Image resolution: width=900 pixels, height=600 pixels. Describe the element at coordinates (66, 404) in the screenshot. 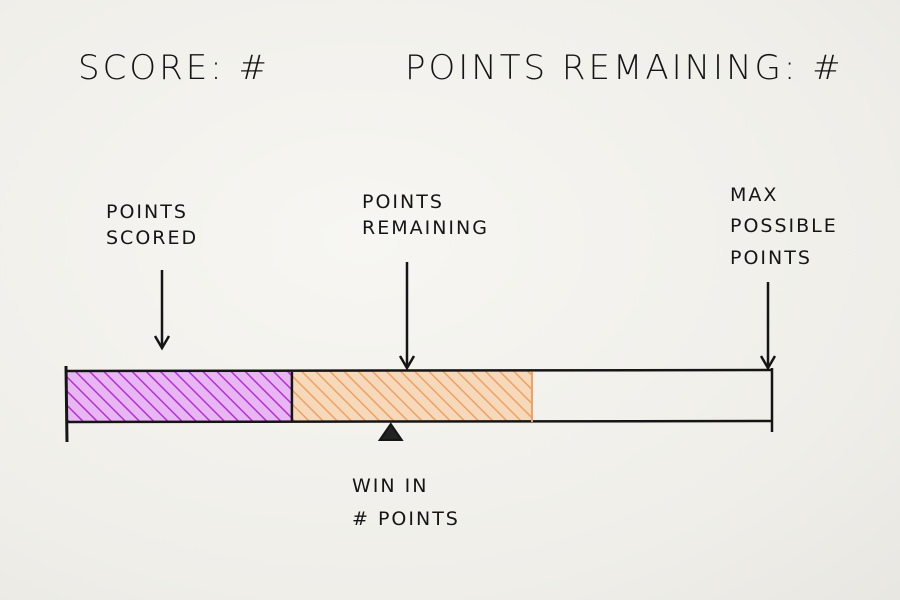

I see `bar-left-edge` at that location.